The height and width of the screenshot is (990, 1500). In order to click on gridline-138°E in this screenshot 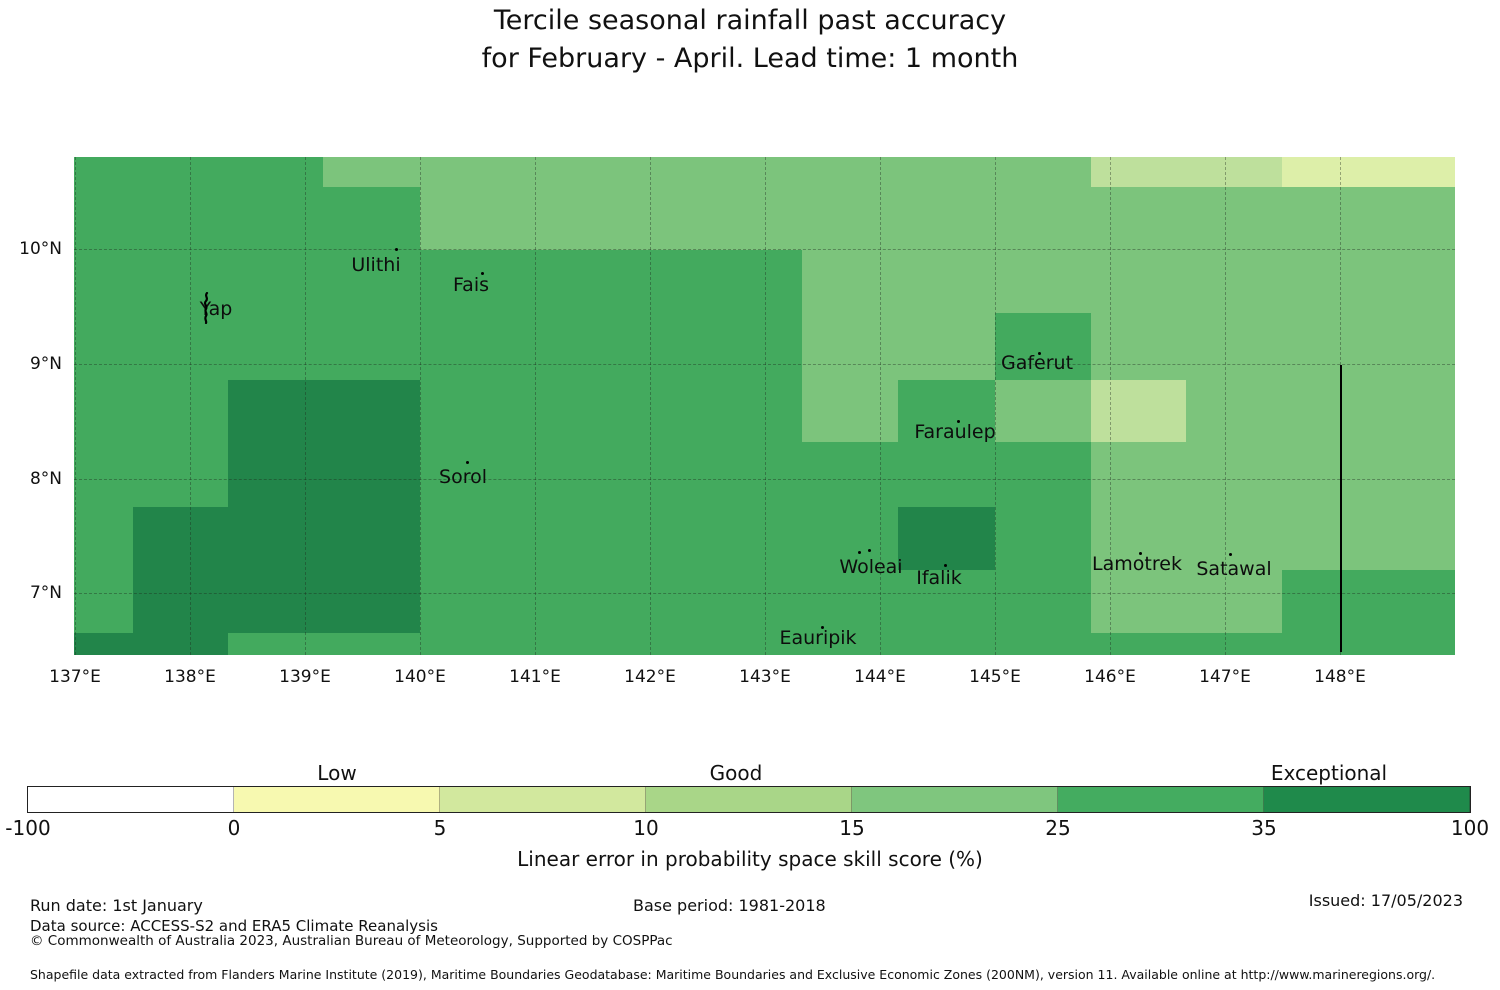, I will do `click(190, 406)`.